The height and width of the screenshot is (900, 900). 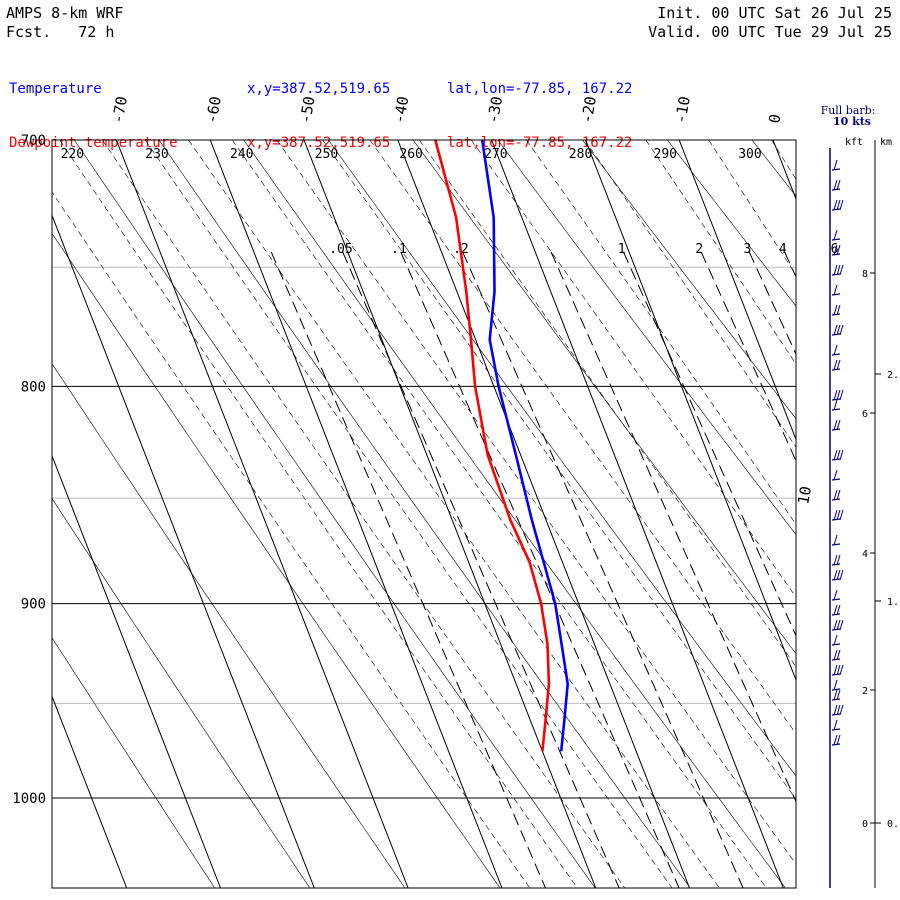 What do you see at coordinates (29, 799) in the screenshot?
I see `pressure-tick-label: 1000` at bounding box center [29, 799].